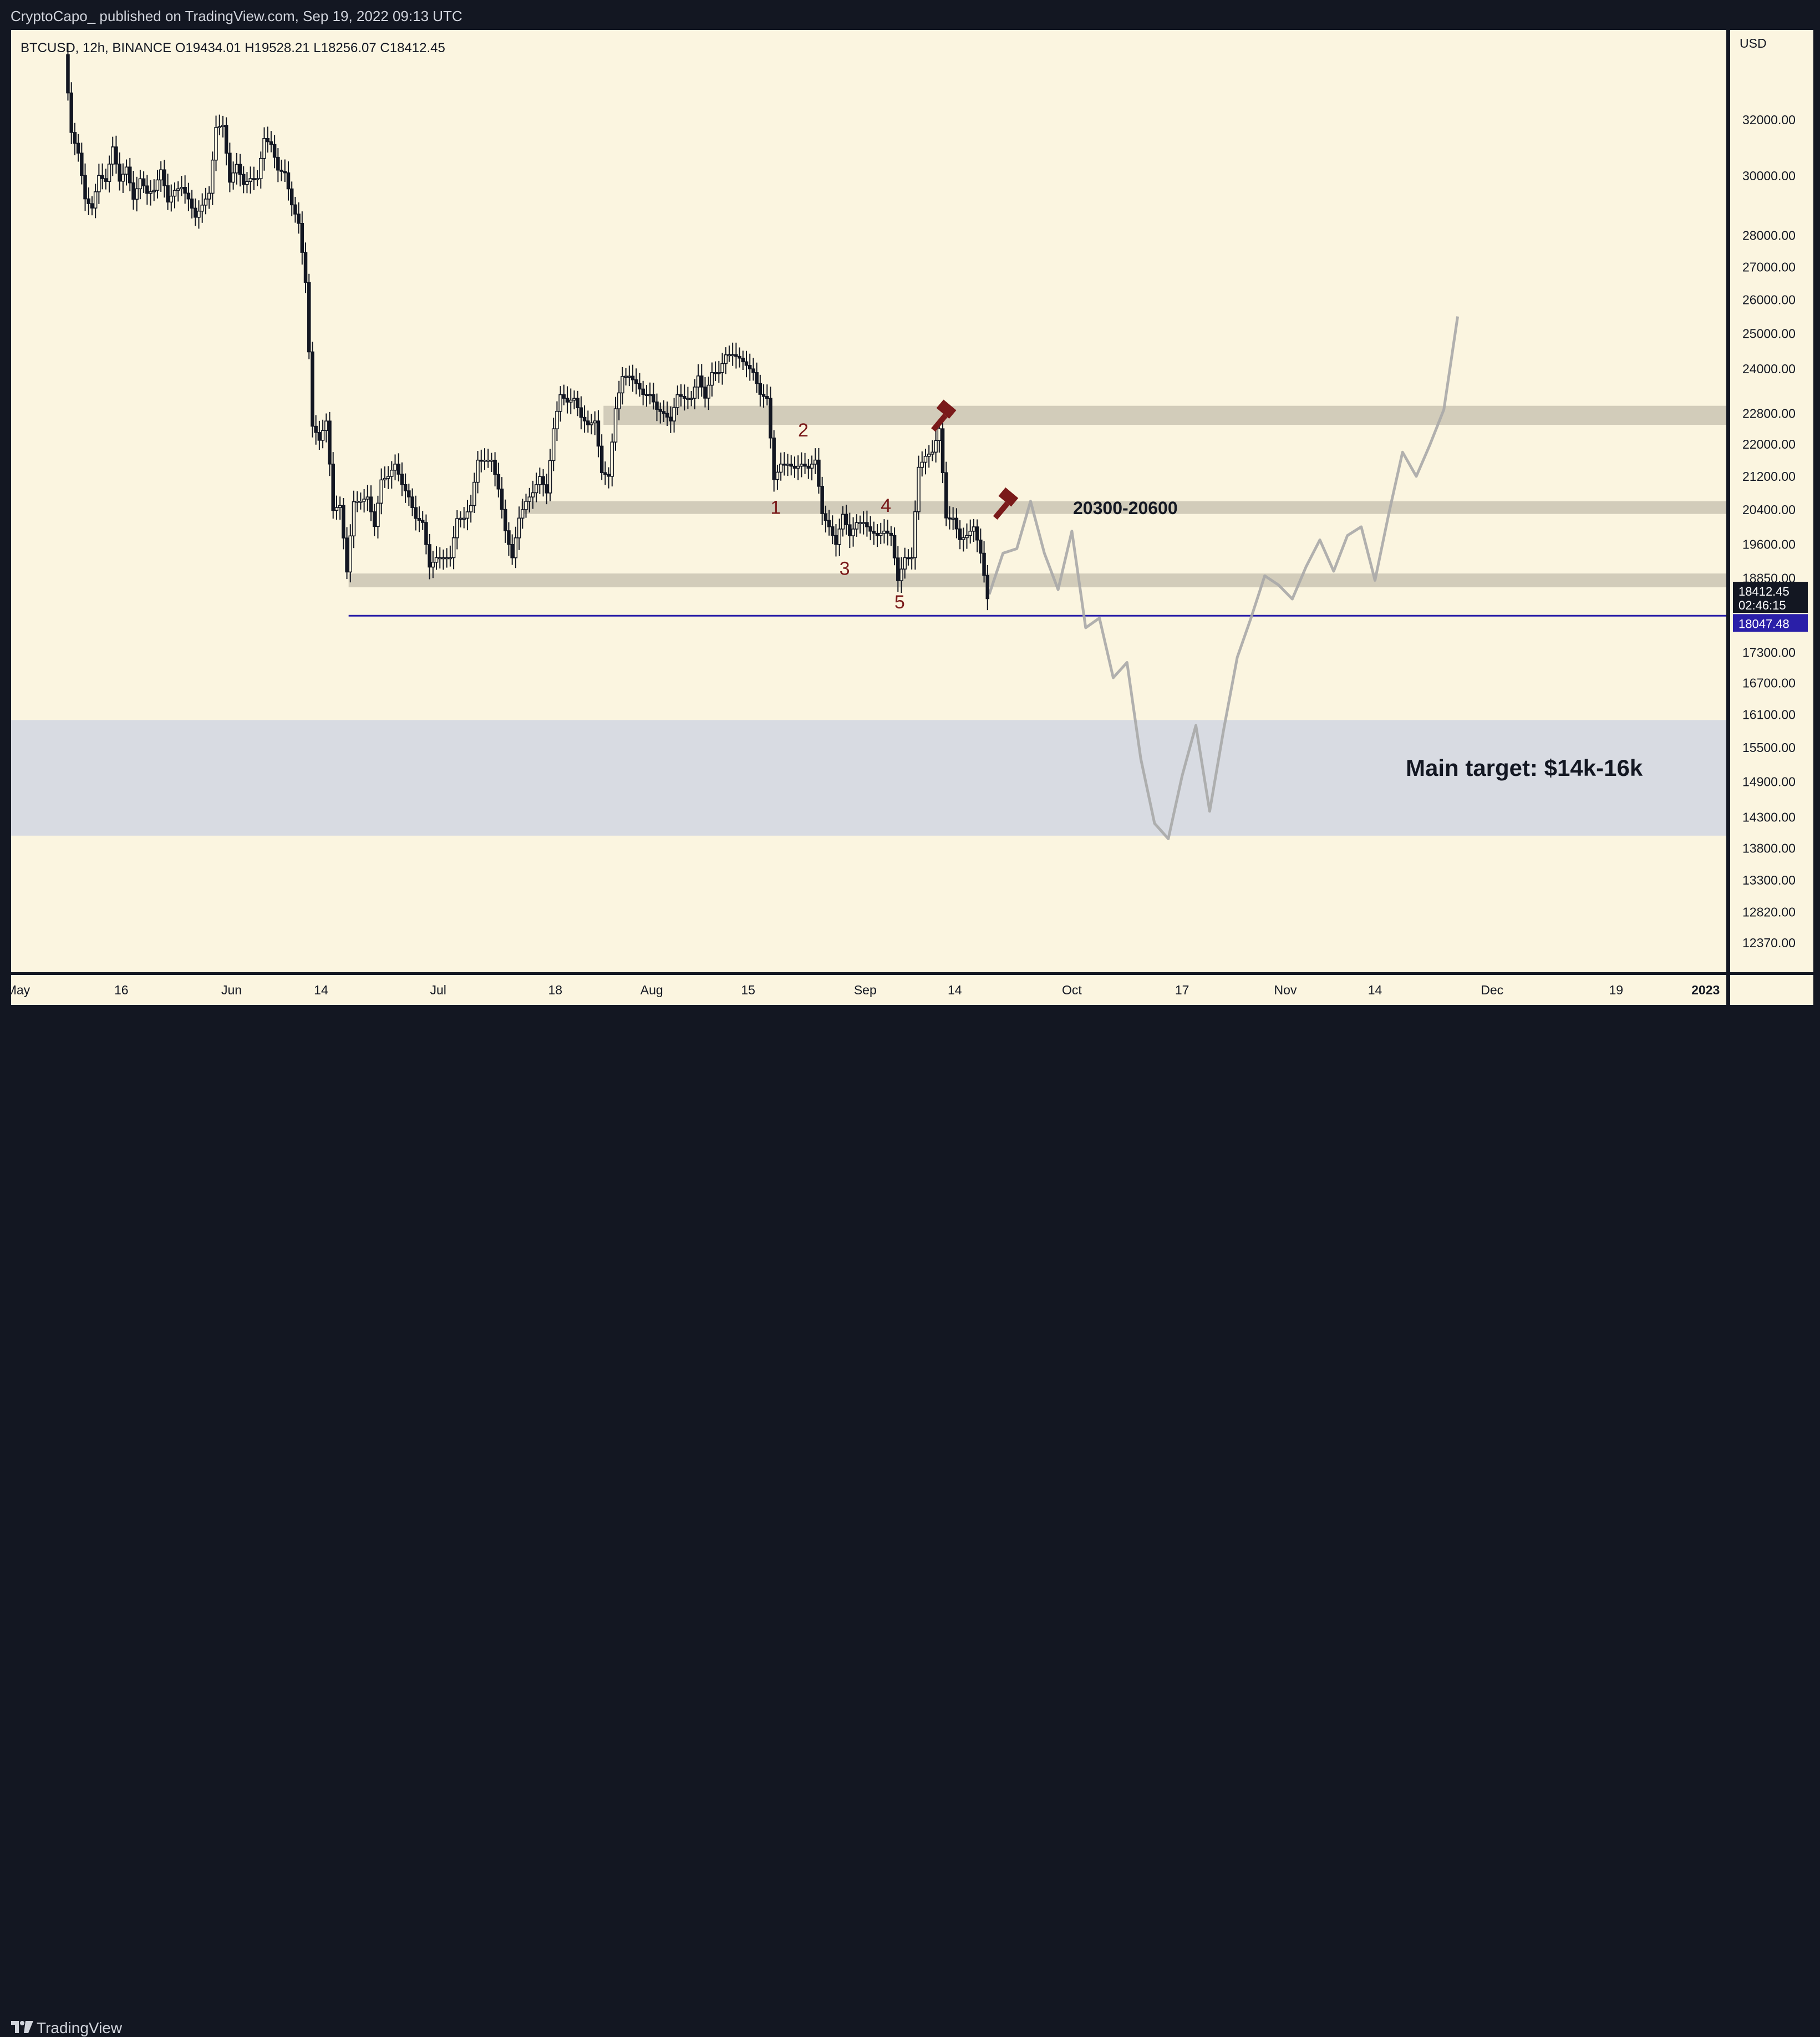 This screenshot has height=2037, width=1820. I want to click on y-tick-label: 13300.00, so click(1769, 880).